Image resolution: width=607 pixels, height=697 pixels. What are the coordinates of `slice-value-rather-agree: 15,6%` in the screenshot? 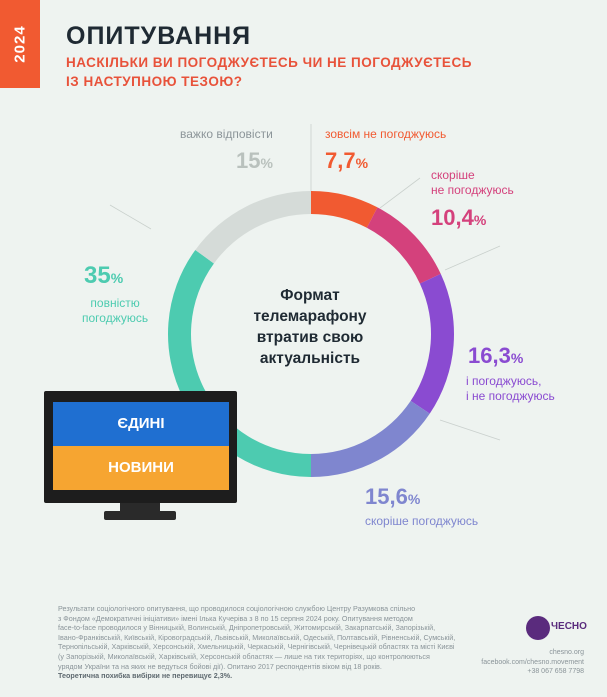 It's located at (393, 496).